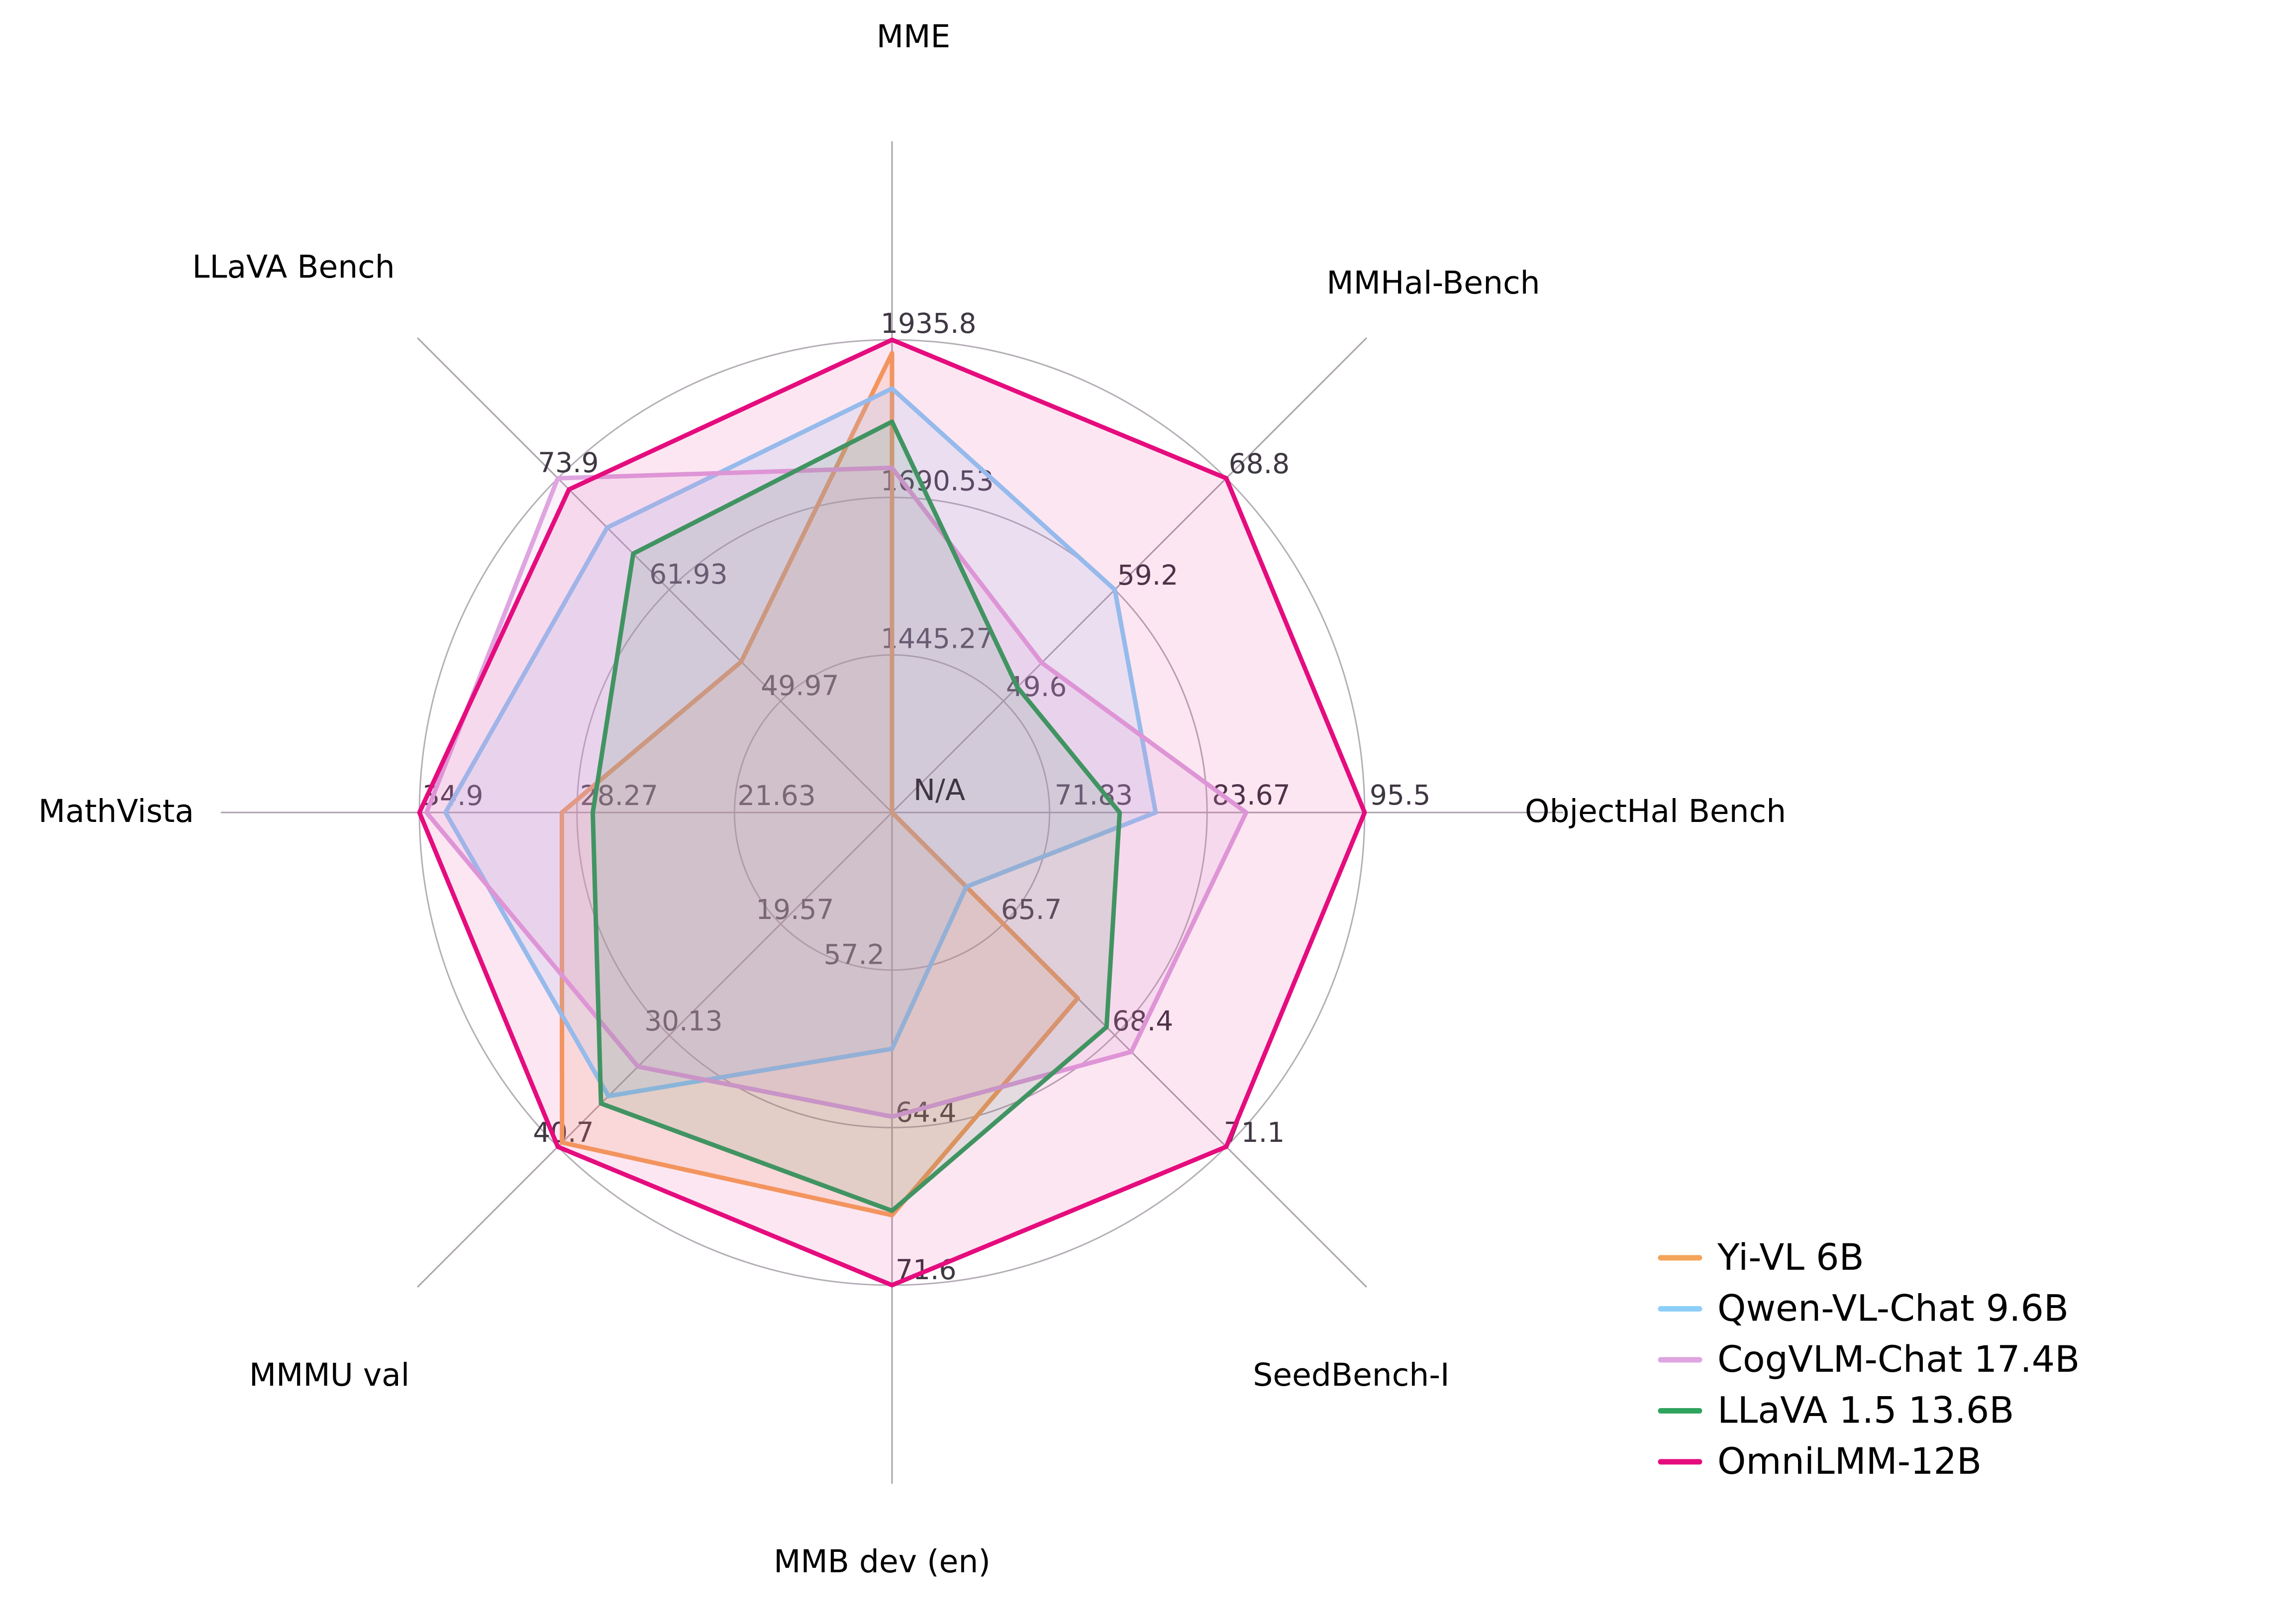 This screenshot has height=1624, width=2292. What do you see at coordinates (1790, 1258) in the screenshot?
I see `legend-label: Yi-VL 6B` at bounding box center [1790, 1258].